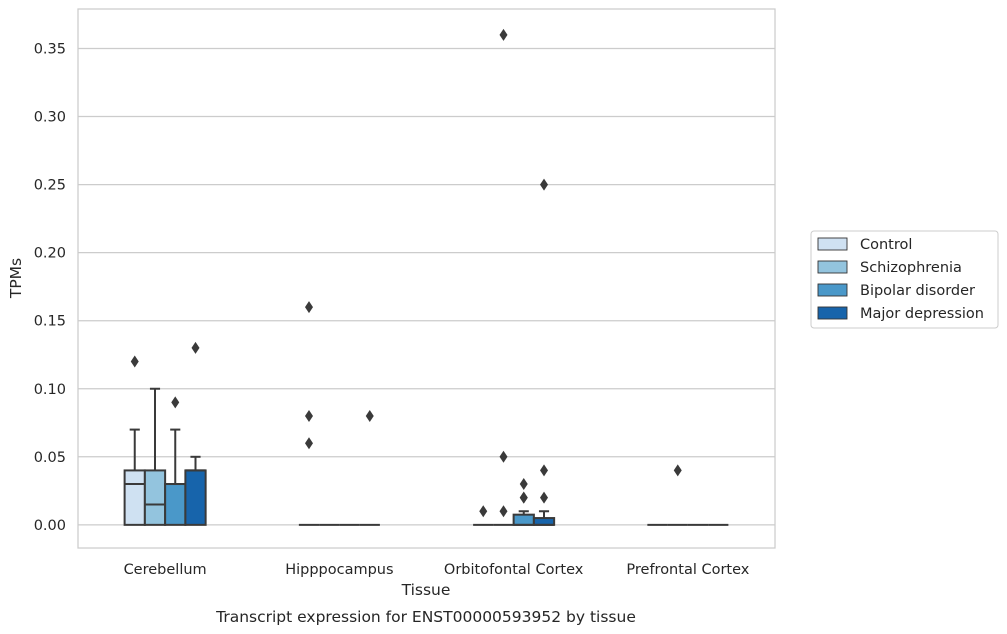  I want to click on legend-swatch-major-depression, so click(832, 313).